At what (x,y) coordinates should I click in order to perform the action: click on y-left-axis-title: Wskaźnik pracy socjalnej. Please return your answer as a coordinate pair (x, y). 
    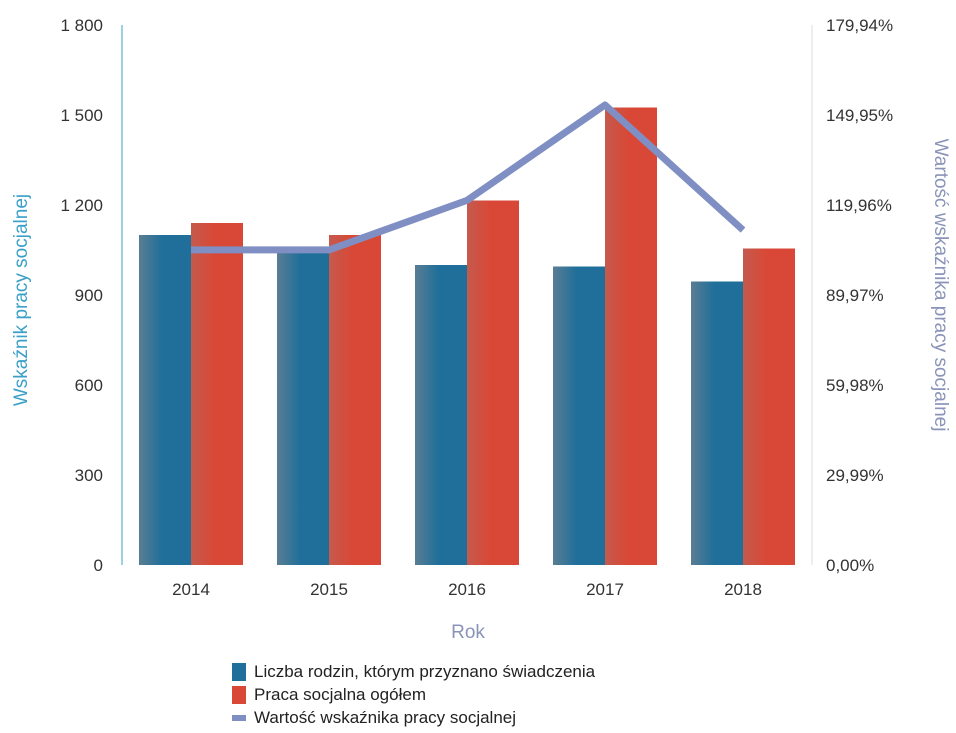
    Looking at the image, I should click on (21, 300).